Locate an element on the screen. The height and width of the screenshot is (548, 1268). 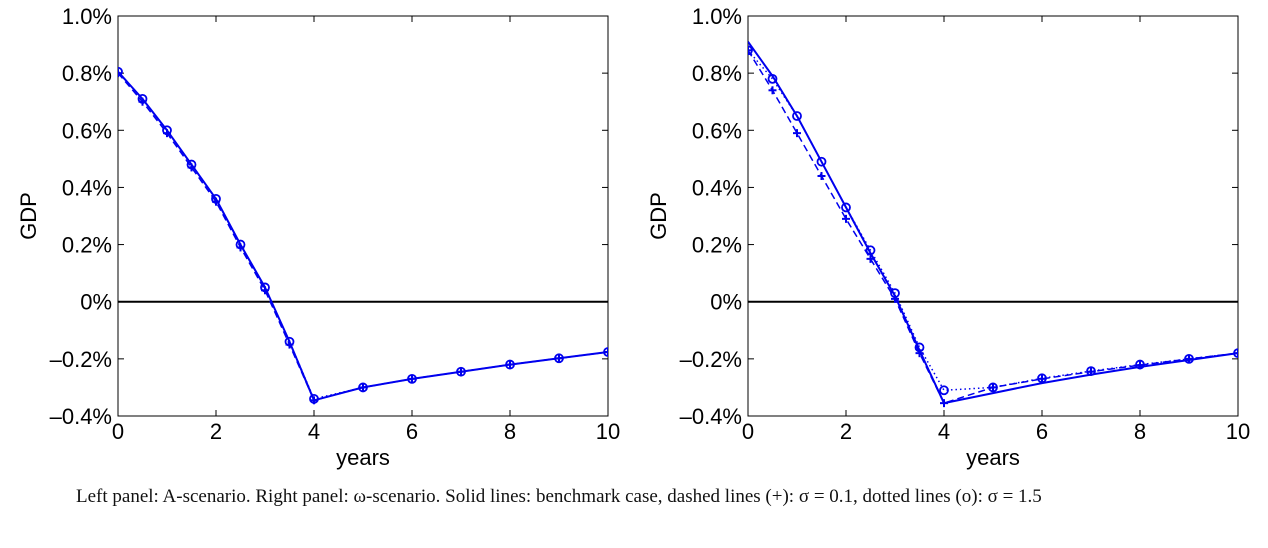
panel-left-ytick-label: –0.4% is located at coordinates (81, 416).